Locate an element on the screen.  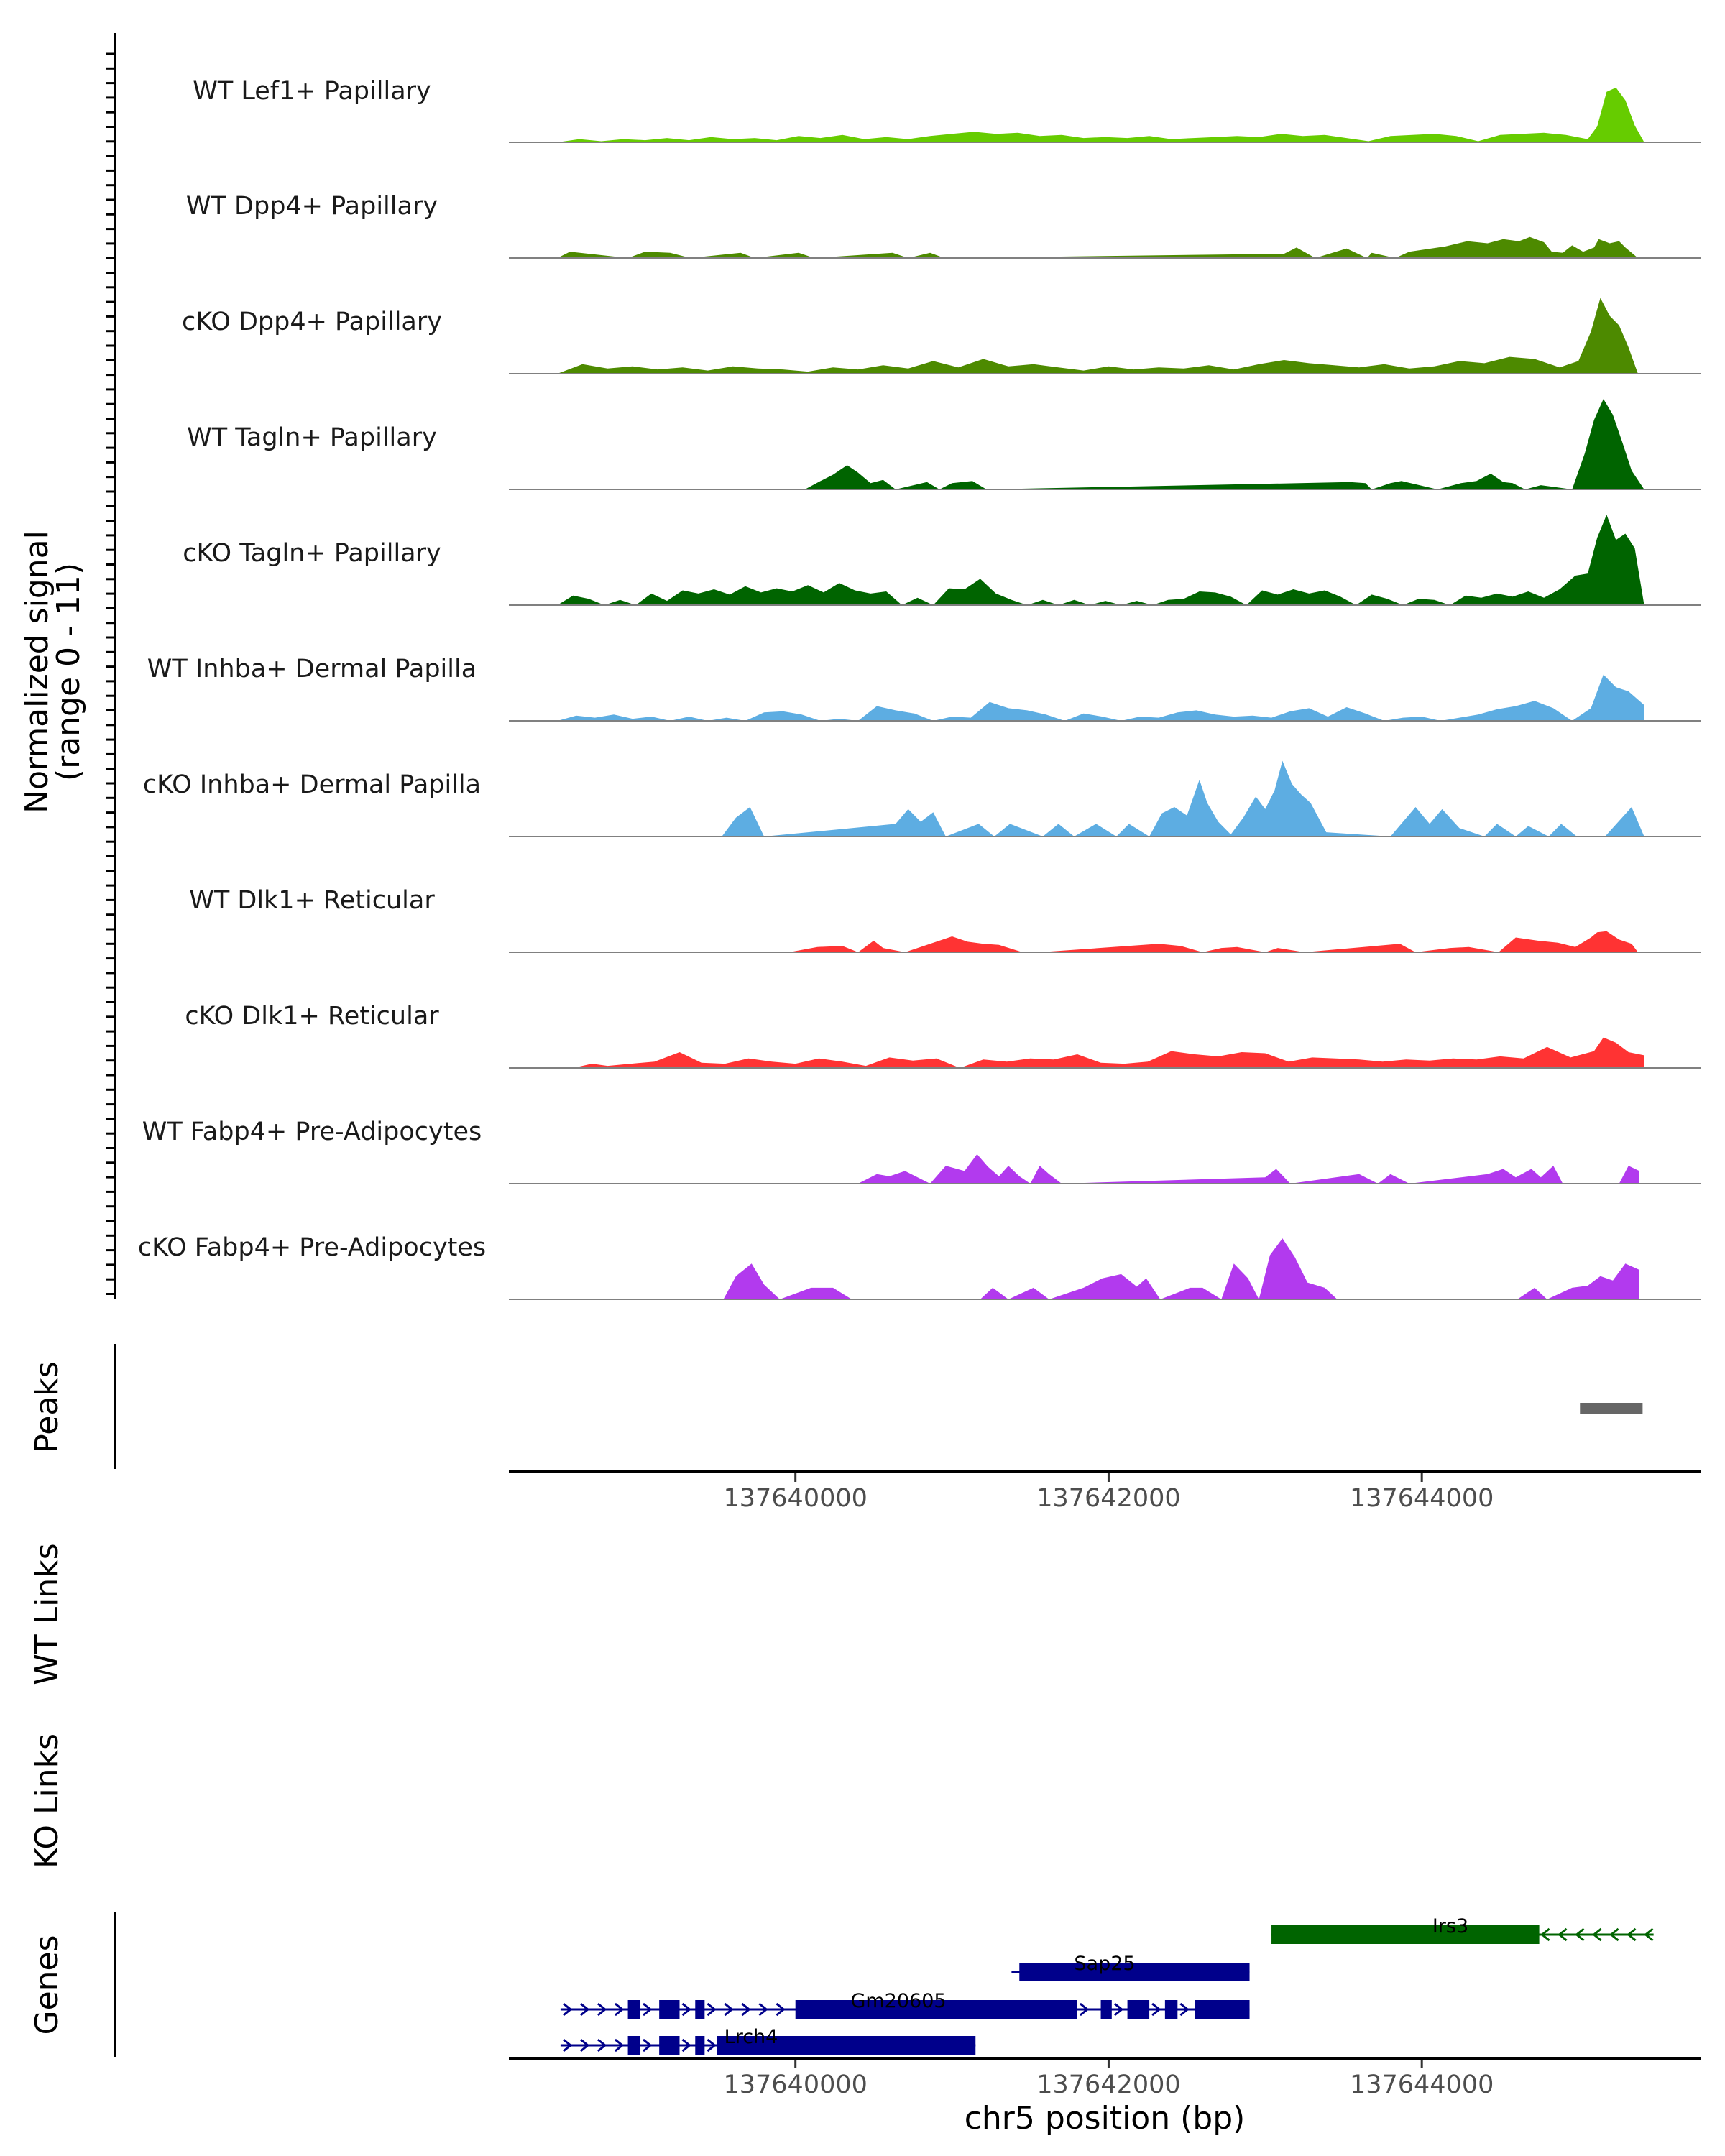
track-label: cKO Fabp4+ Pre-Adipocytes is located at coordinates (312, 1247).